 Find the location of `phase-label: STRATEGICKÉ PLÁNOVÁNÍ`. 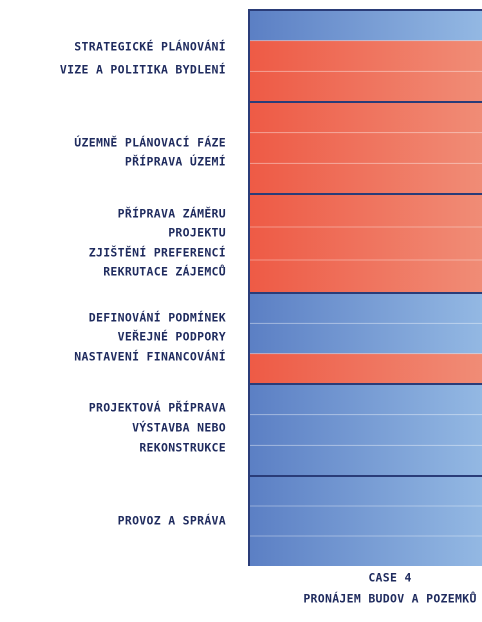

phase-label: STRATEGICKÉ PLÁNOVÁNÍ is located at coordinates (150, 46).